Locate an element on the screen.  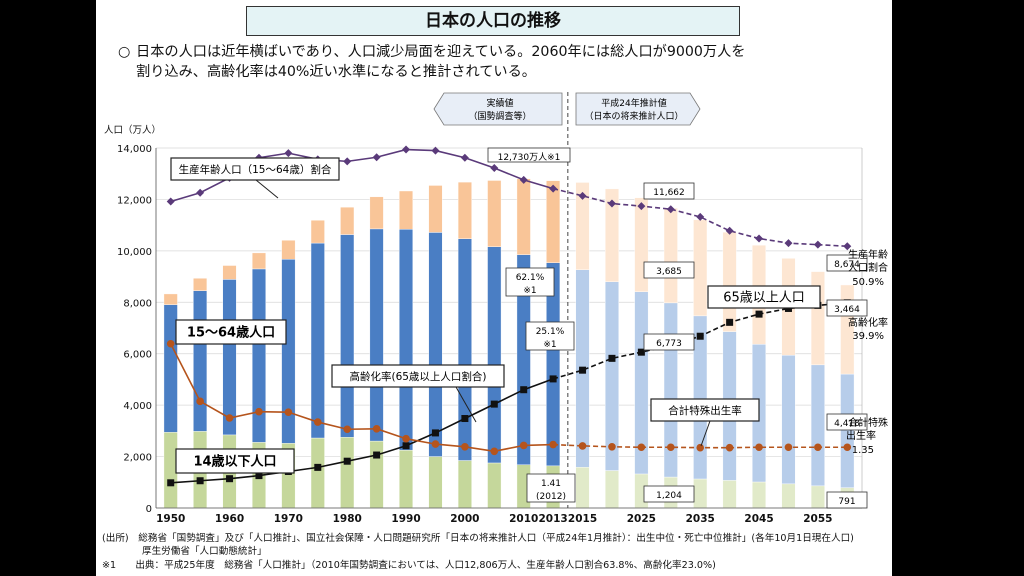
y-tick-label: 6,000 is located at coordinates (137, 355).